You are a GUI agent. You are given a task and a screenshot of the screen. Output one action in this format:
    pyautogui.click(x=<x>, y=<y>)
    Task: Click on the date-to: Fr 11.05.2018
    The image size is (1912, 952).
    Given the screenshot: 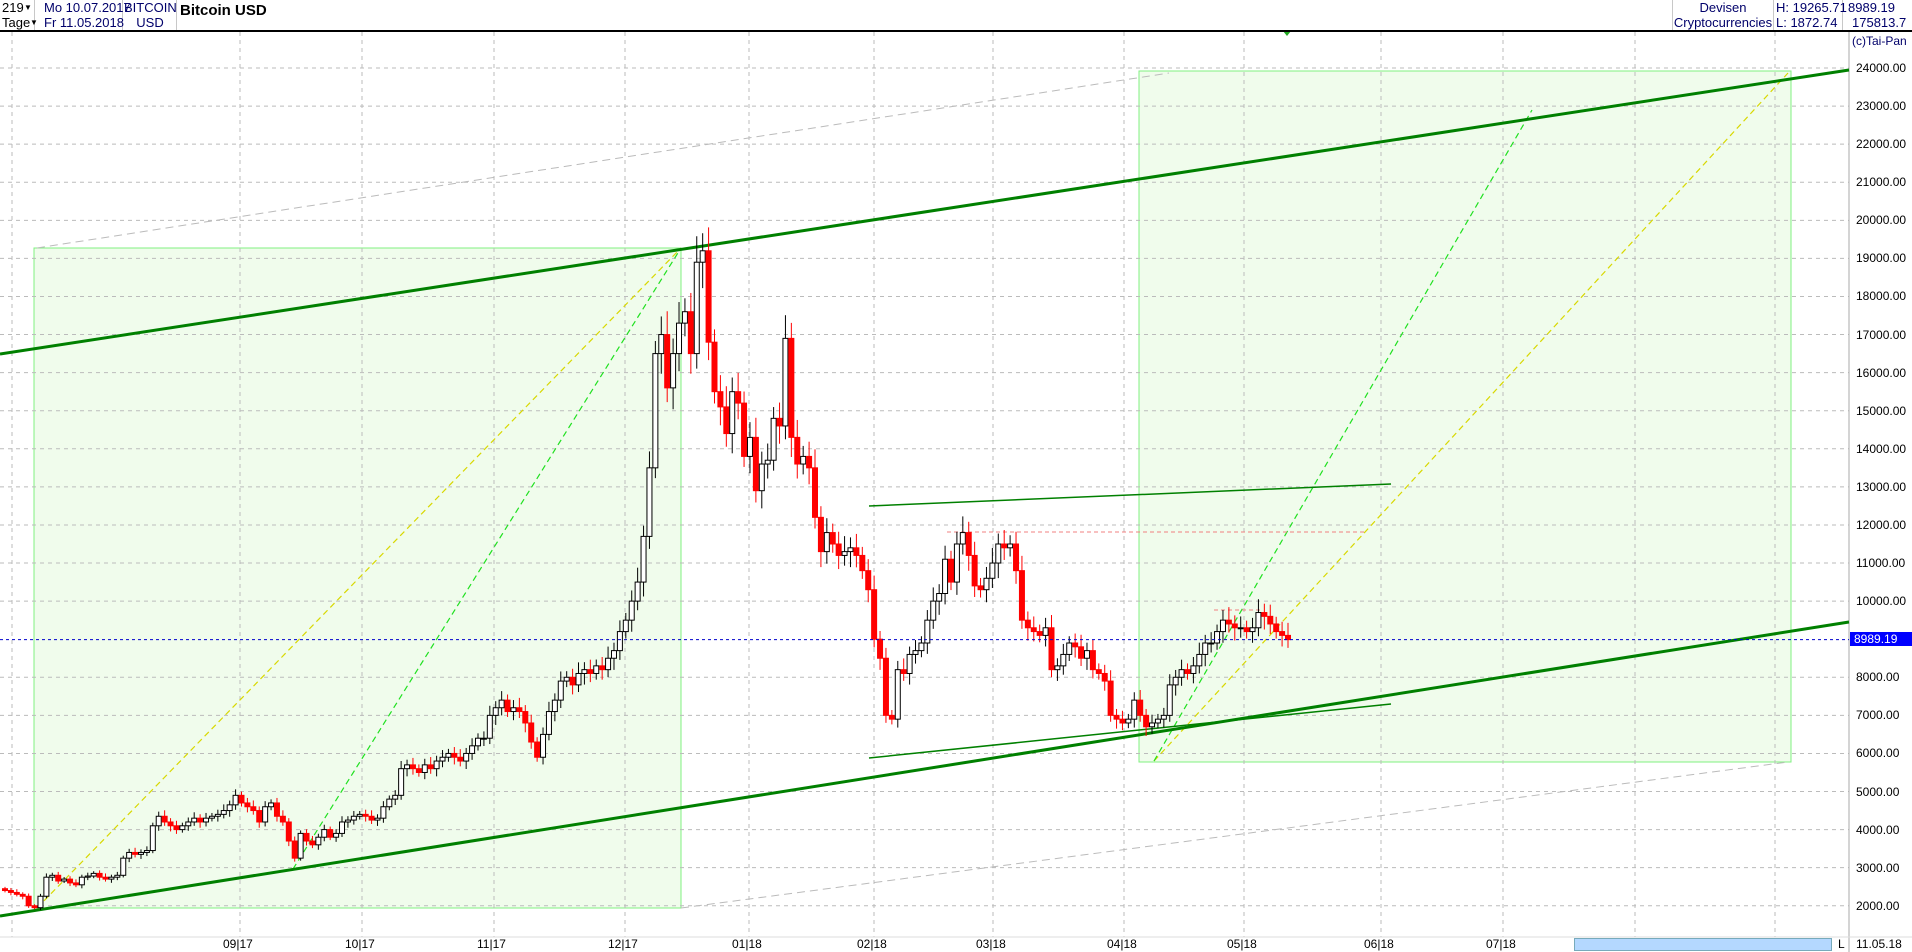 What is the action you would take?
    pyautogui.click(x=84, y=22)
    